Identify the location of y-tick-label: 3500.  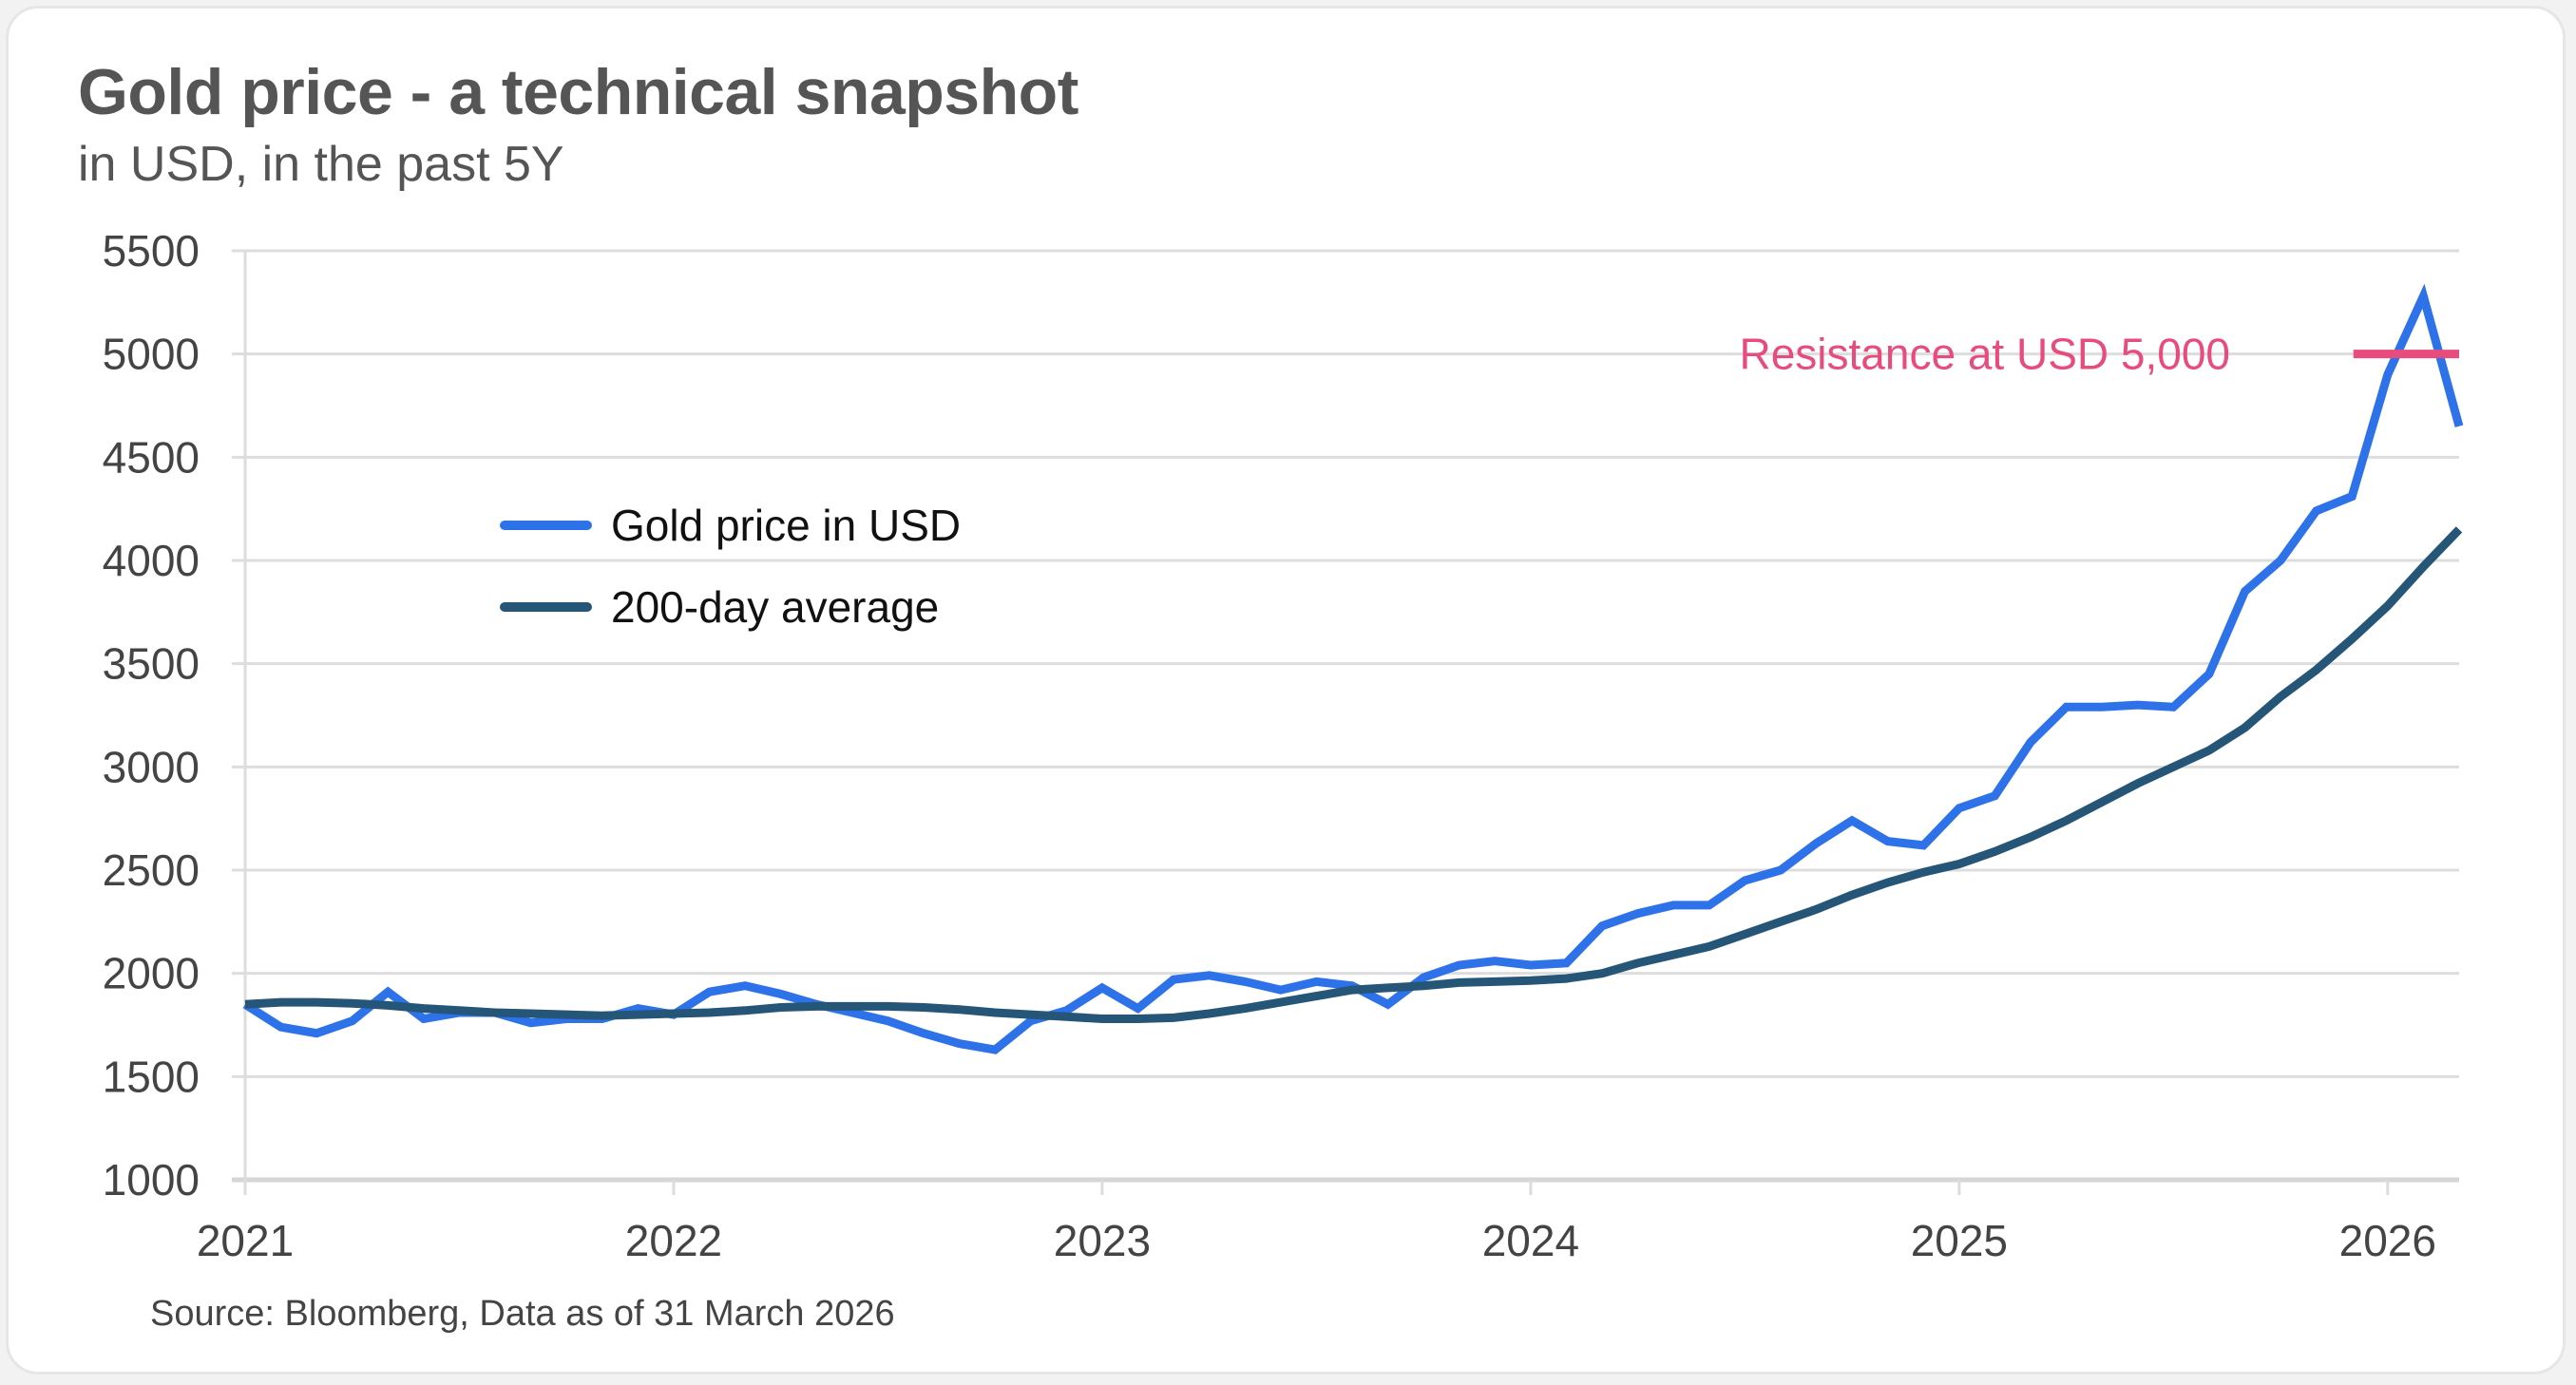
(151, 664).